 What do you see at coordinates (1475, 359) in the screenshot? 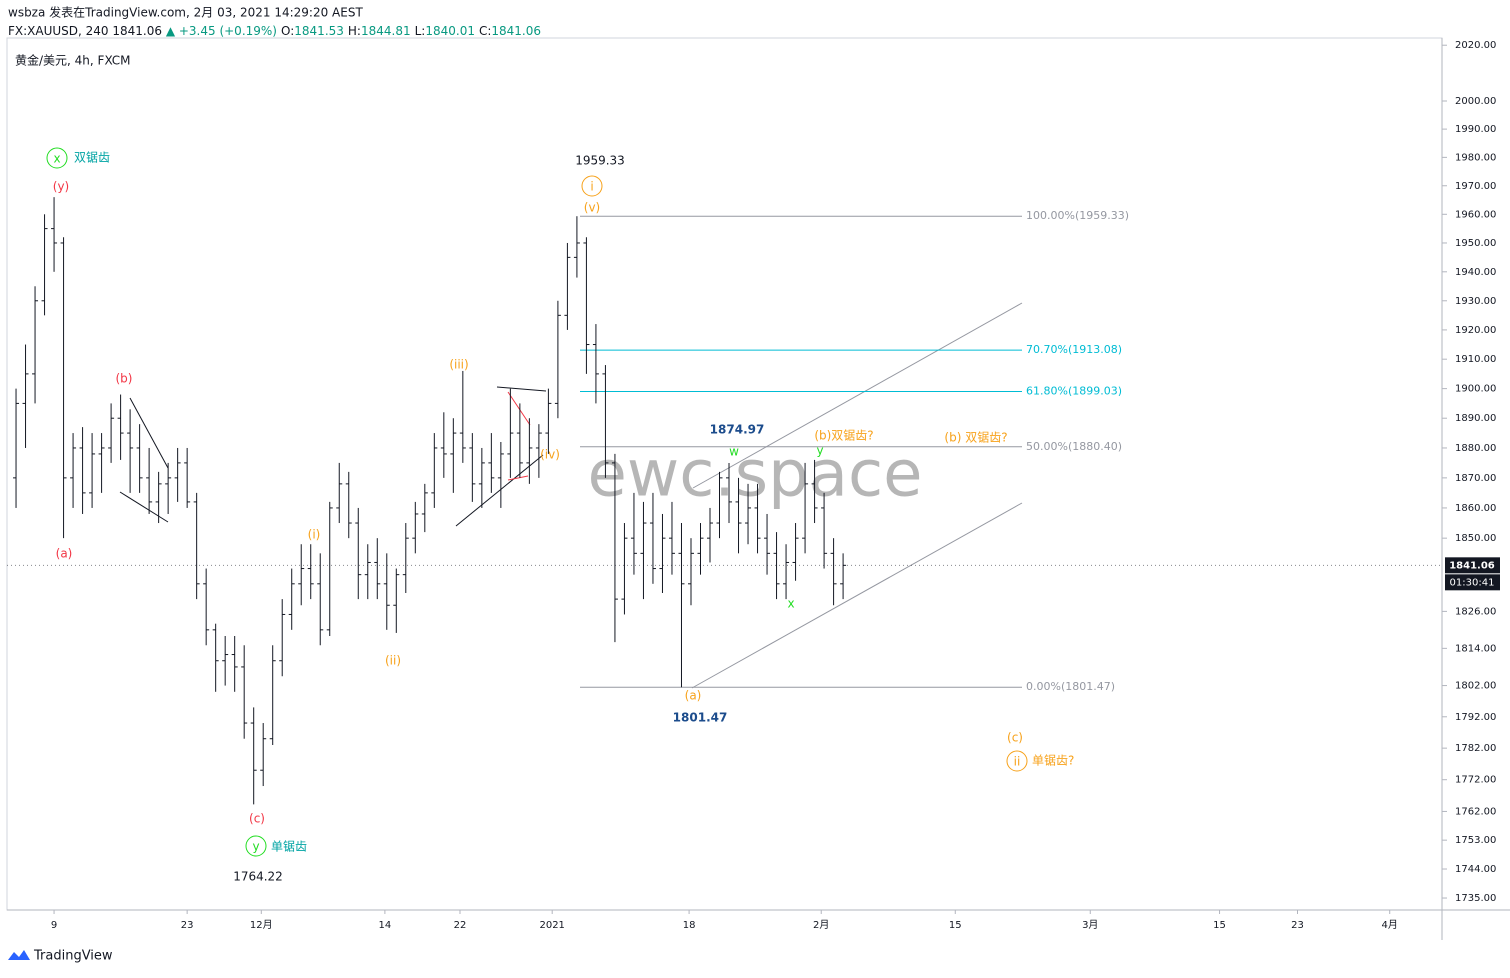
I see `y-tick-label: 1910.00` at bounding box center [1475, 359].